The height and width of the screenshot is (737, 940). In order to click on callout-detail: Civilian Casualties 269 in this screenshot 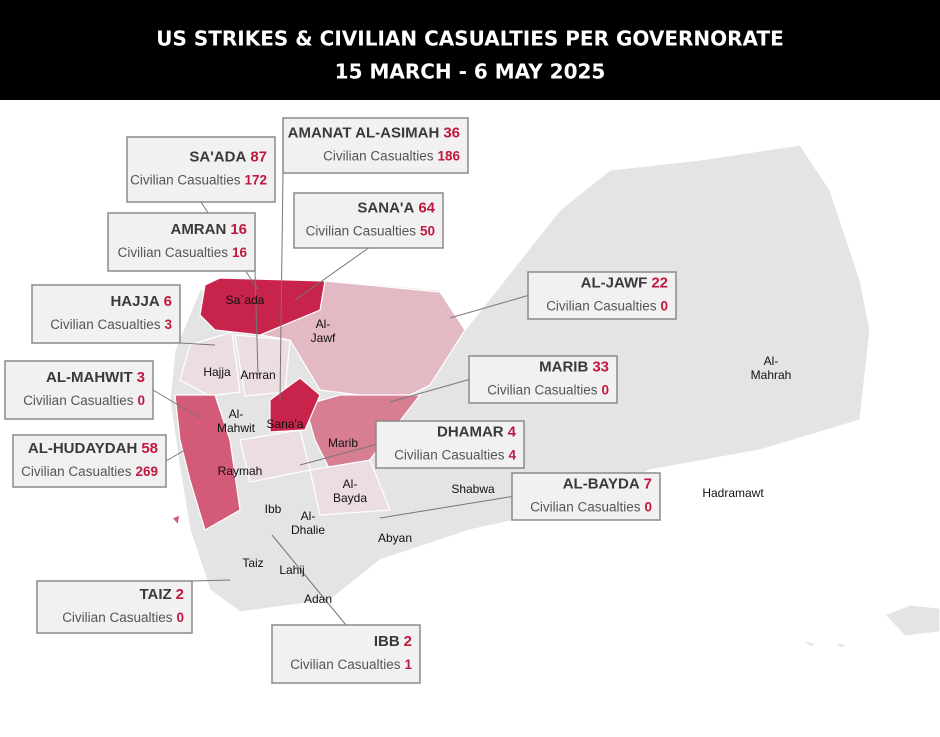, I will do `click(89, 471)`.